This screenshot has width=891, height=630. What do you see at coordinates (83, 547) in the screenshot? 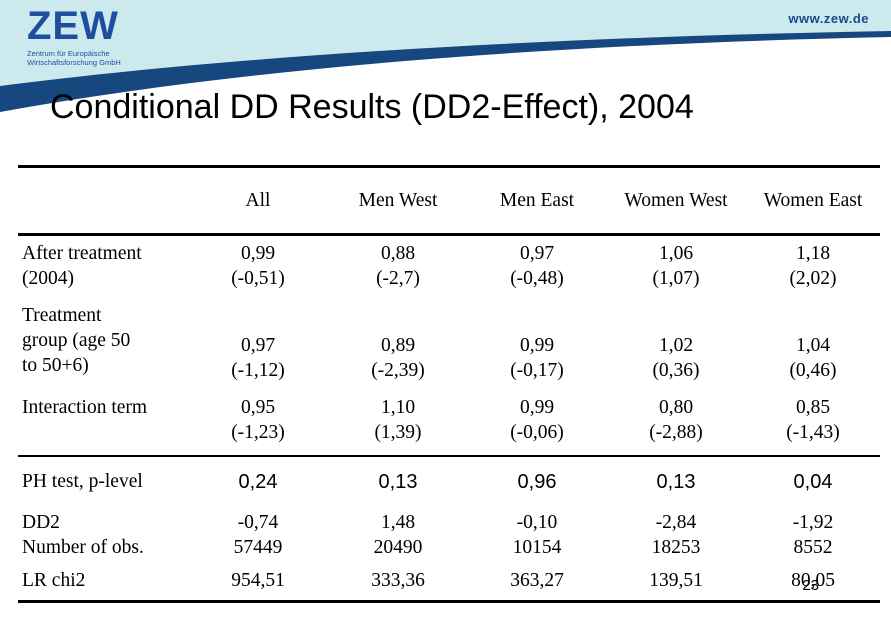
I see `row-label-number-of-obs: Number of obs.` at bounding box center [83, 547].